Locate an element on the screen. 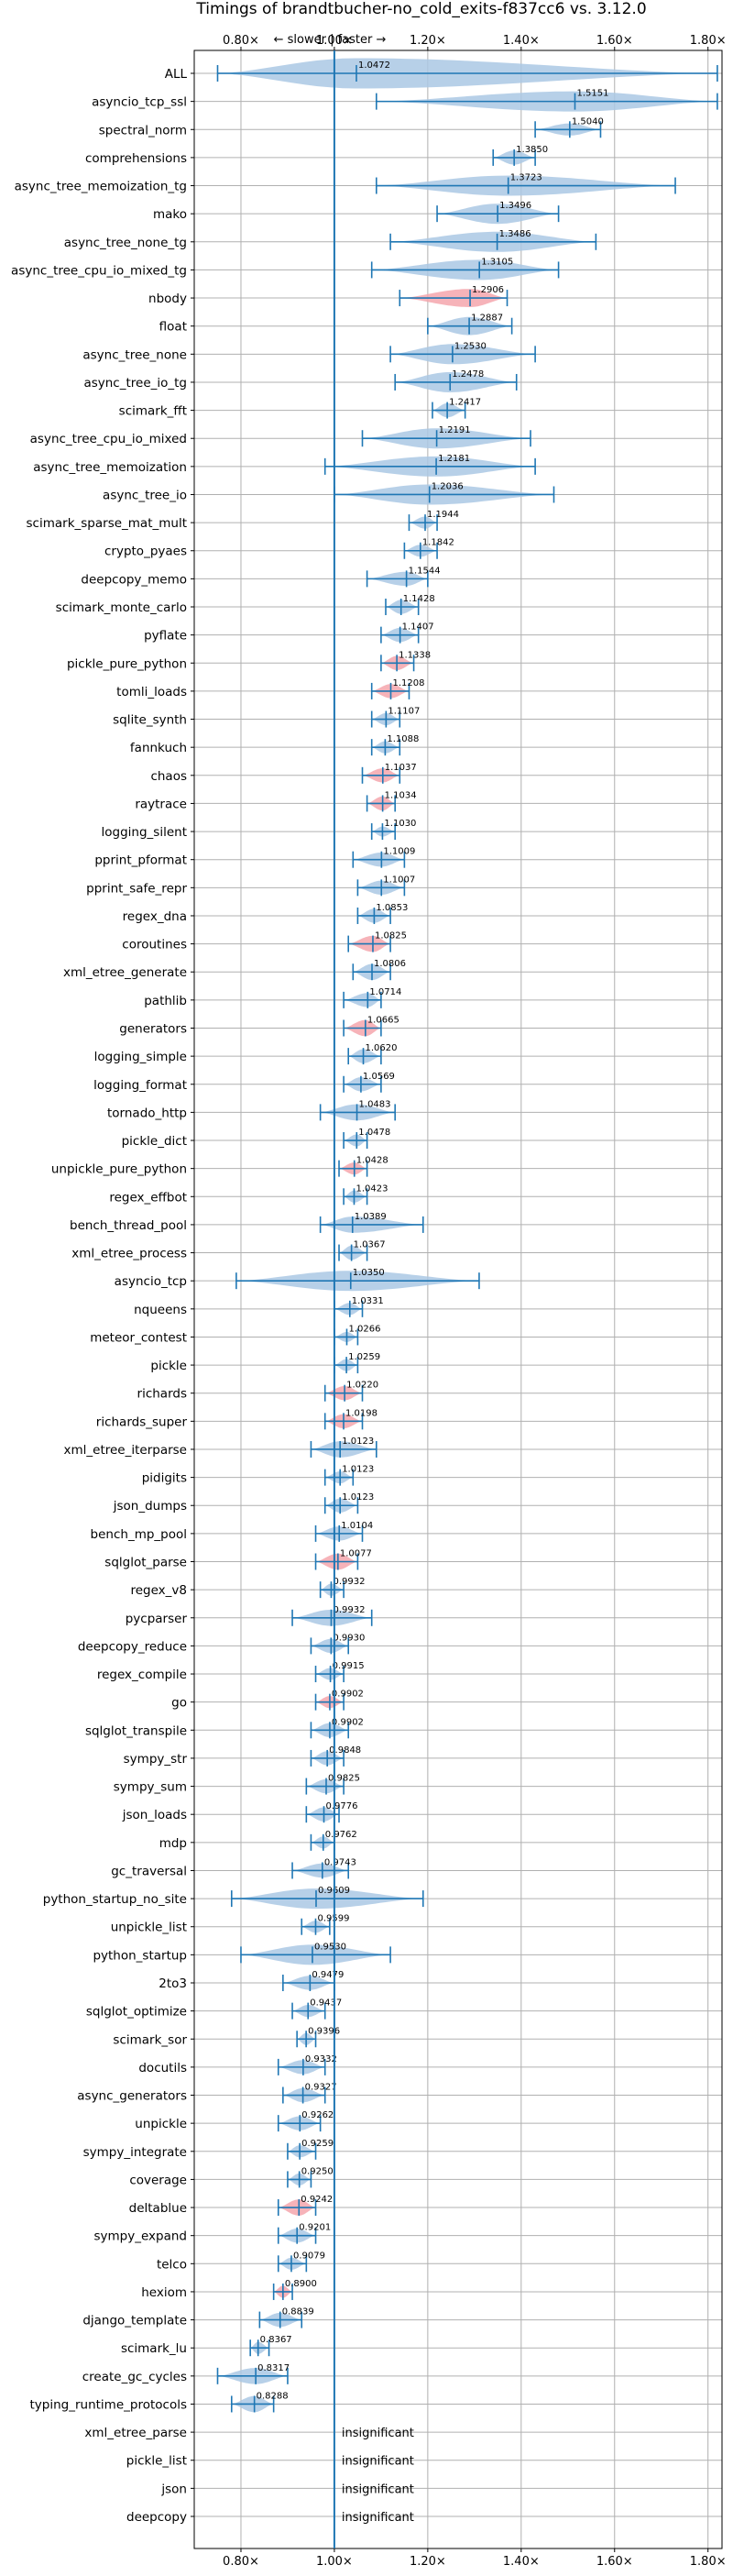 This screenshot has height=2576, width=733. value-label: 0.9530 is located at coordinates (330, 1947).